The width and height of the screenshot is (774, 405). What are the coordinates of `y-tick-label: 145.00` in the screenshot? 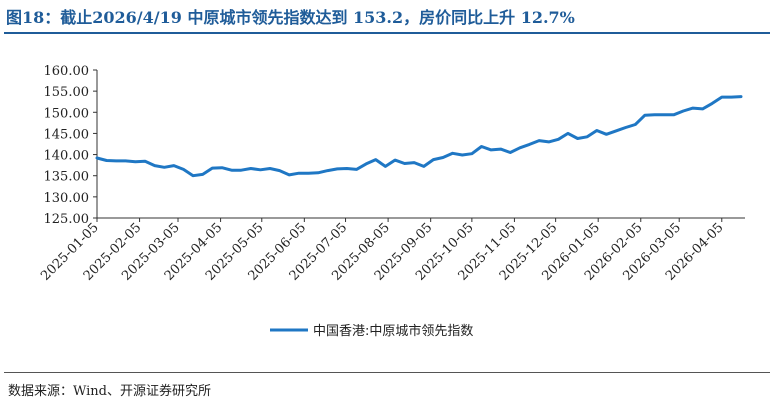 It's located at (67, 134).